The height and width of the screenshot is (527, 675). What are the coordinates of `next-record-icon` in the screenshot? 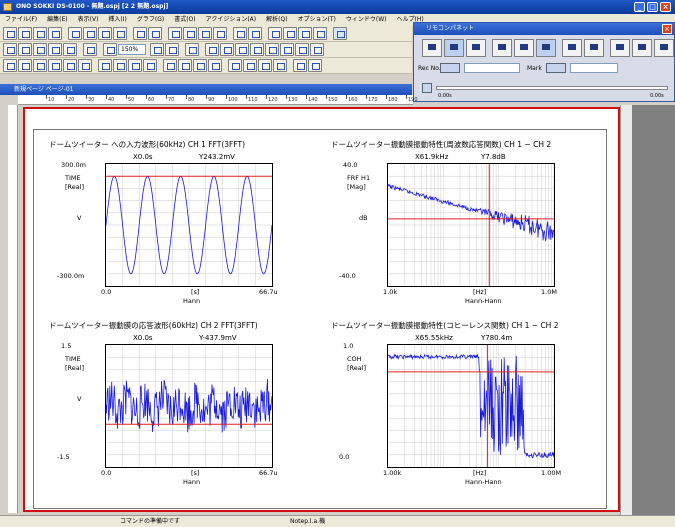 It's located at (40, 65).